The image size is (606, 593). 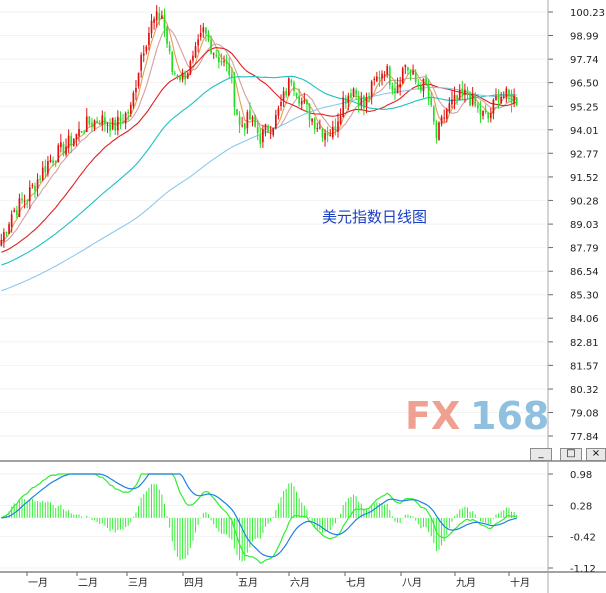 What do you see at coordinates (584, 296) in the screenshot?
I see `price-tick-label: 85.30` at bounding box center [584, 296].